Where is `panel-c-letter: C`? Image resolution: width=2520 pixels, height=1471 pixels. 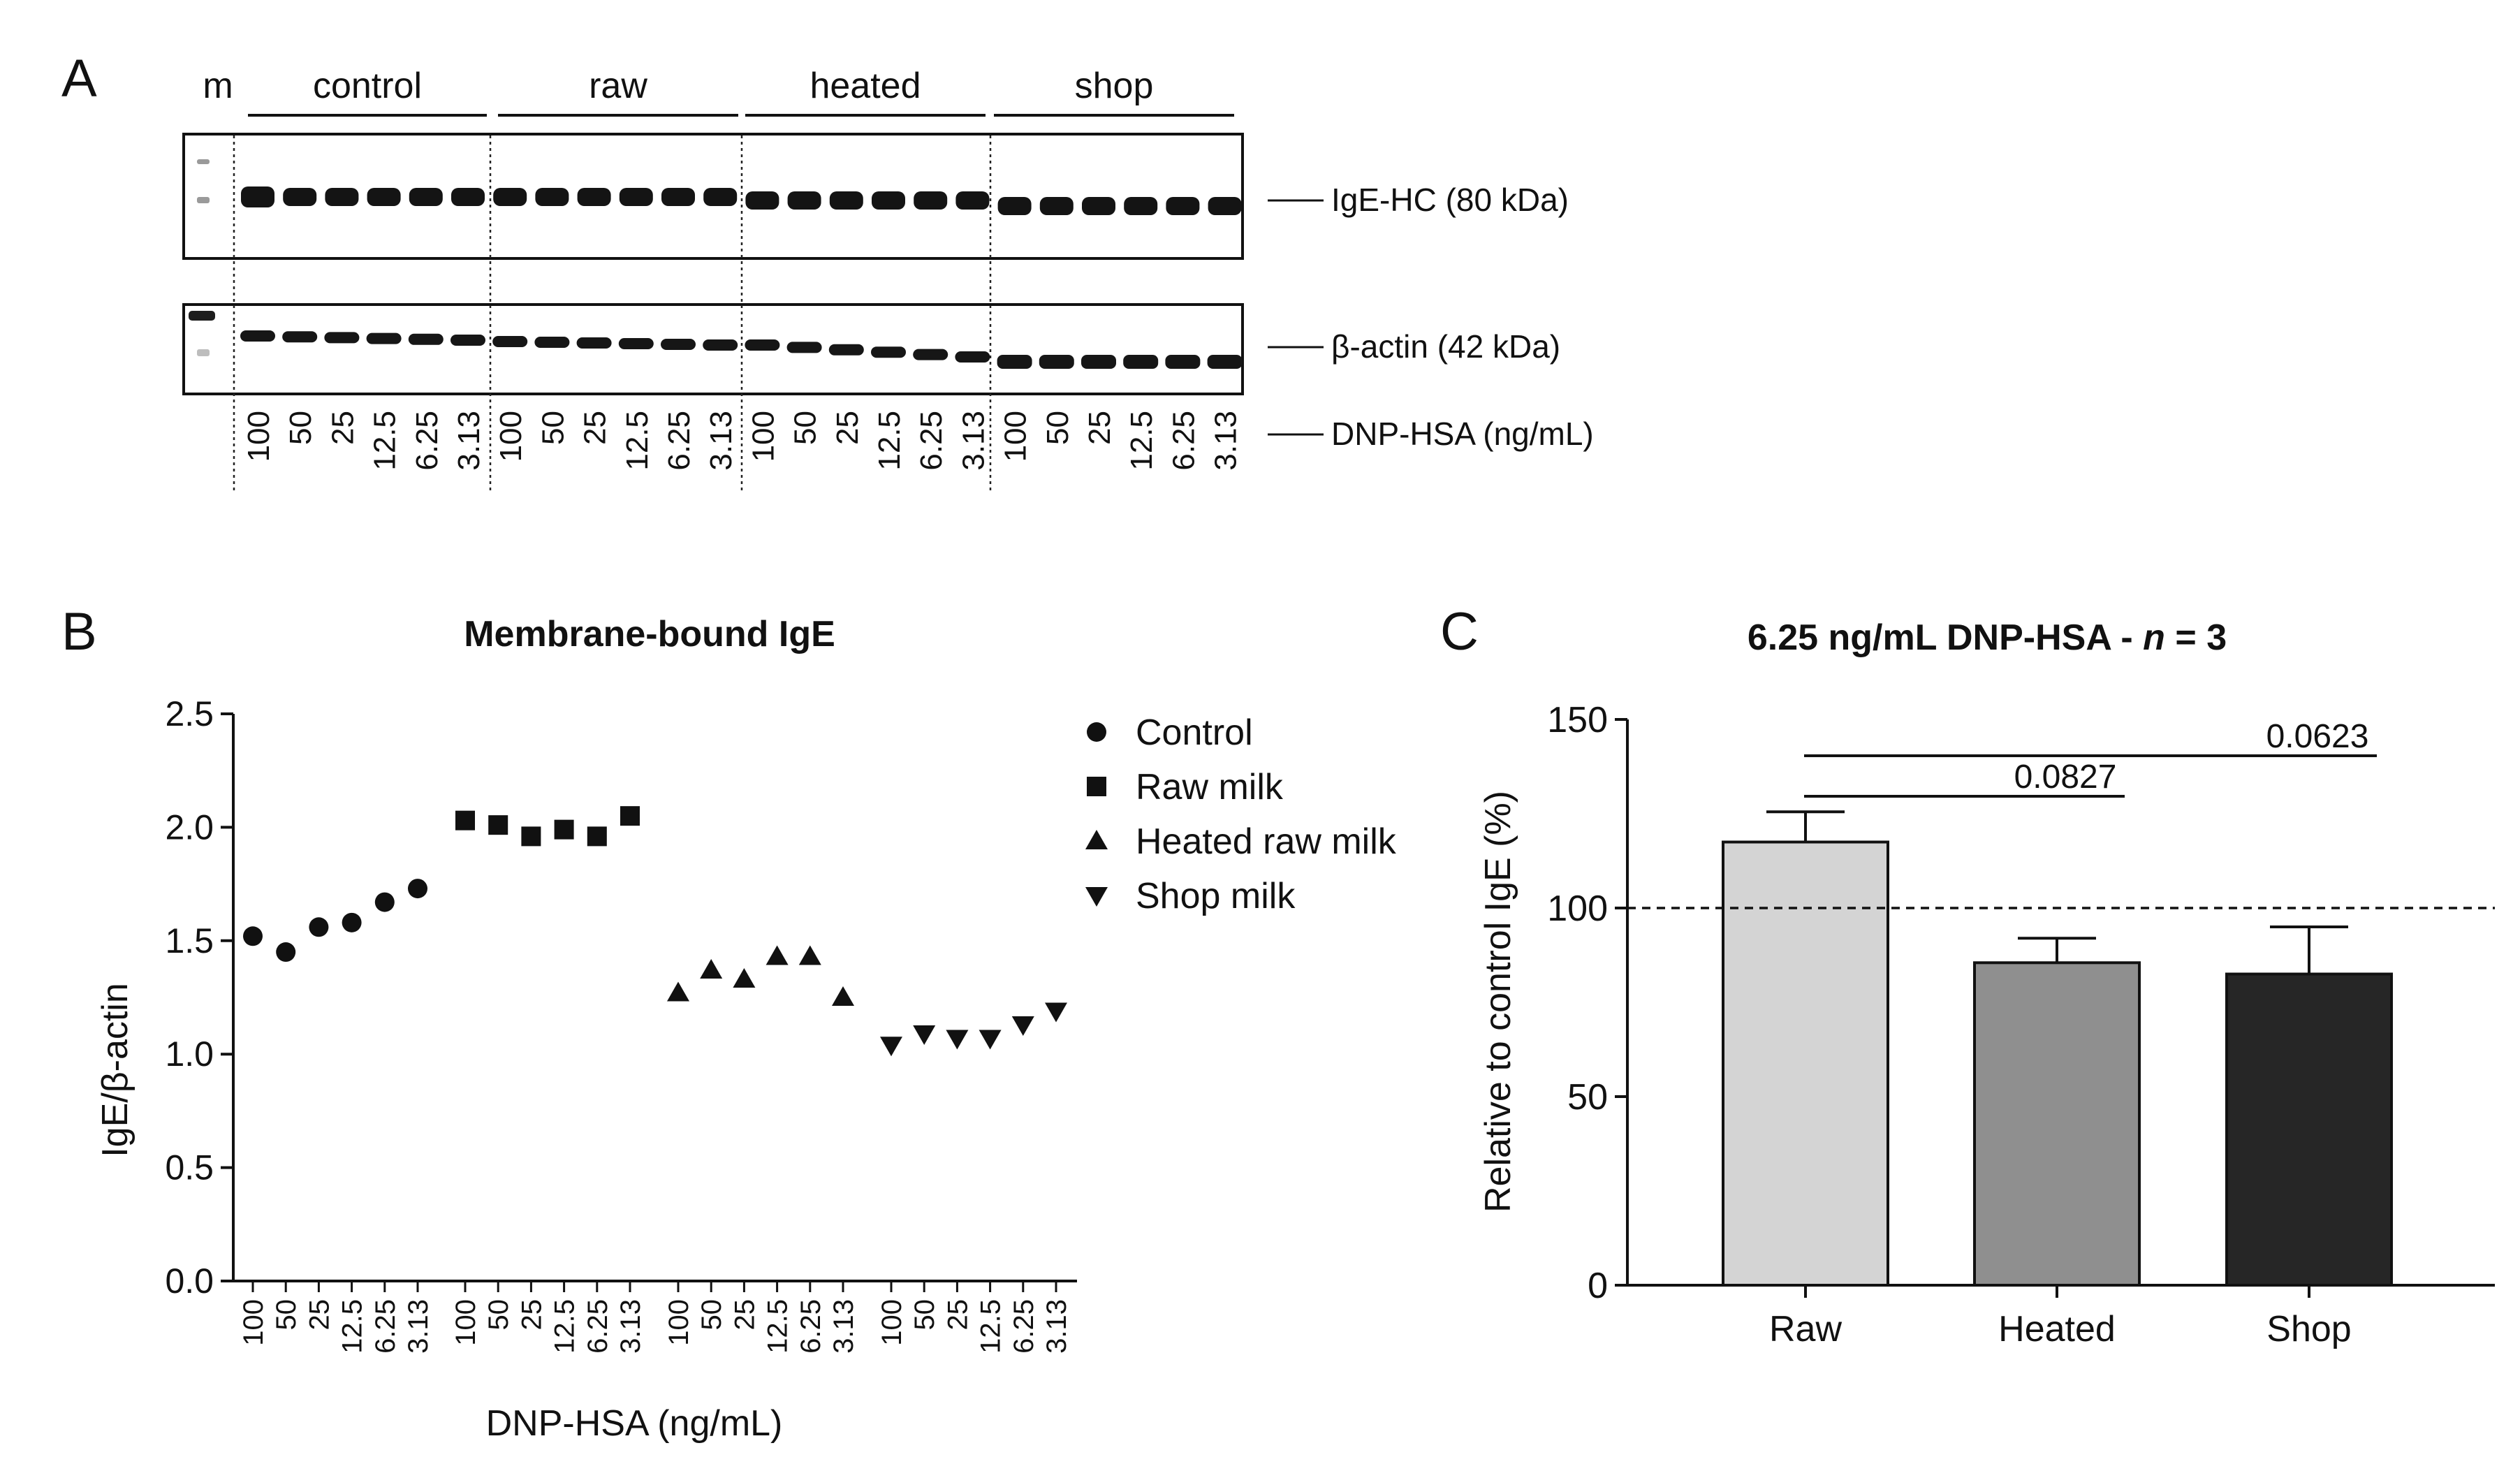 panel-c-letter: C is located at coordinates (1459, 631).